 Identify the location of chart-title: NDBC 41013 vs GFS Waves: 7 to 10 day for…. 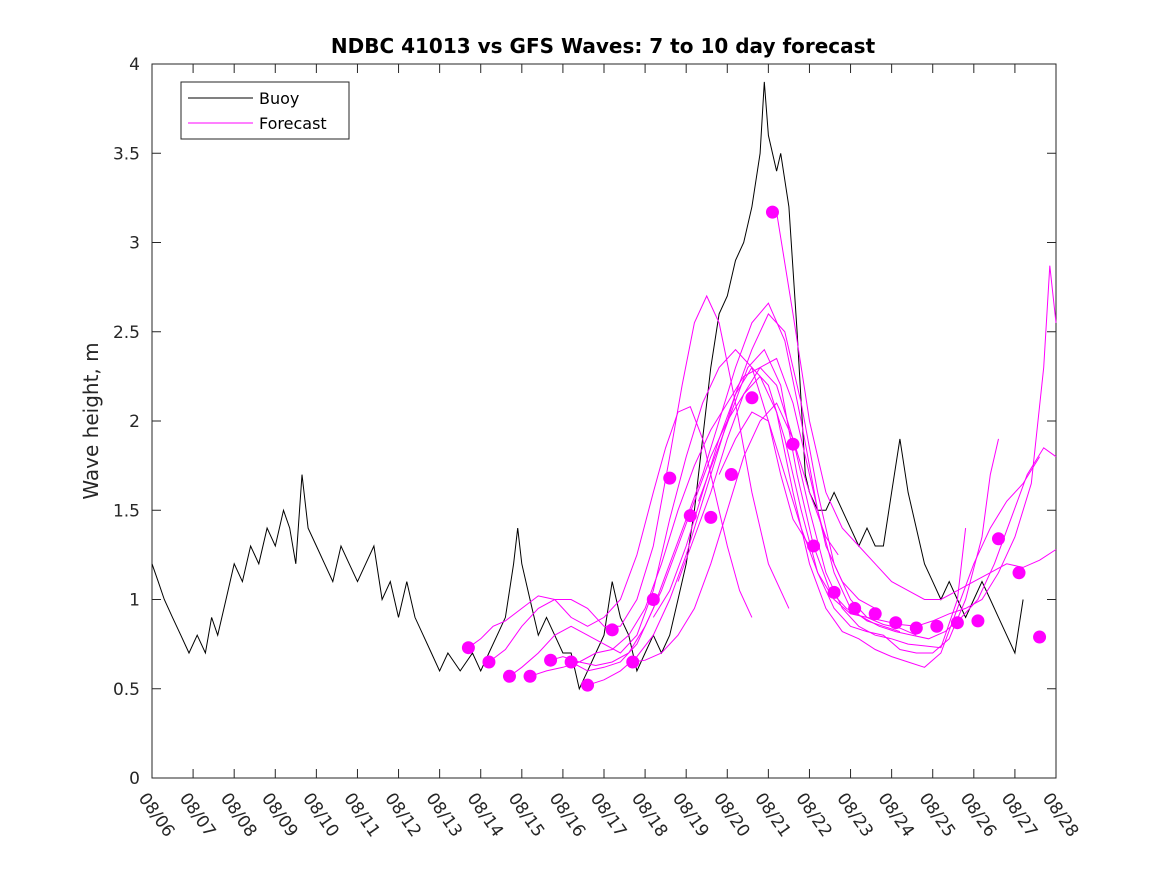
(603, 46).